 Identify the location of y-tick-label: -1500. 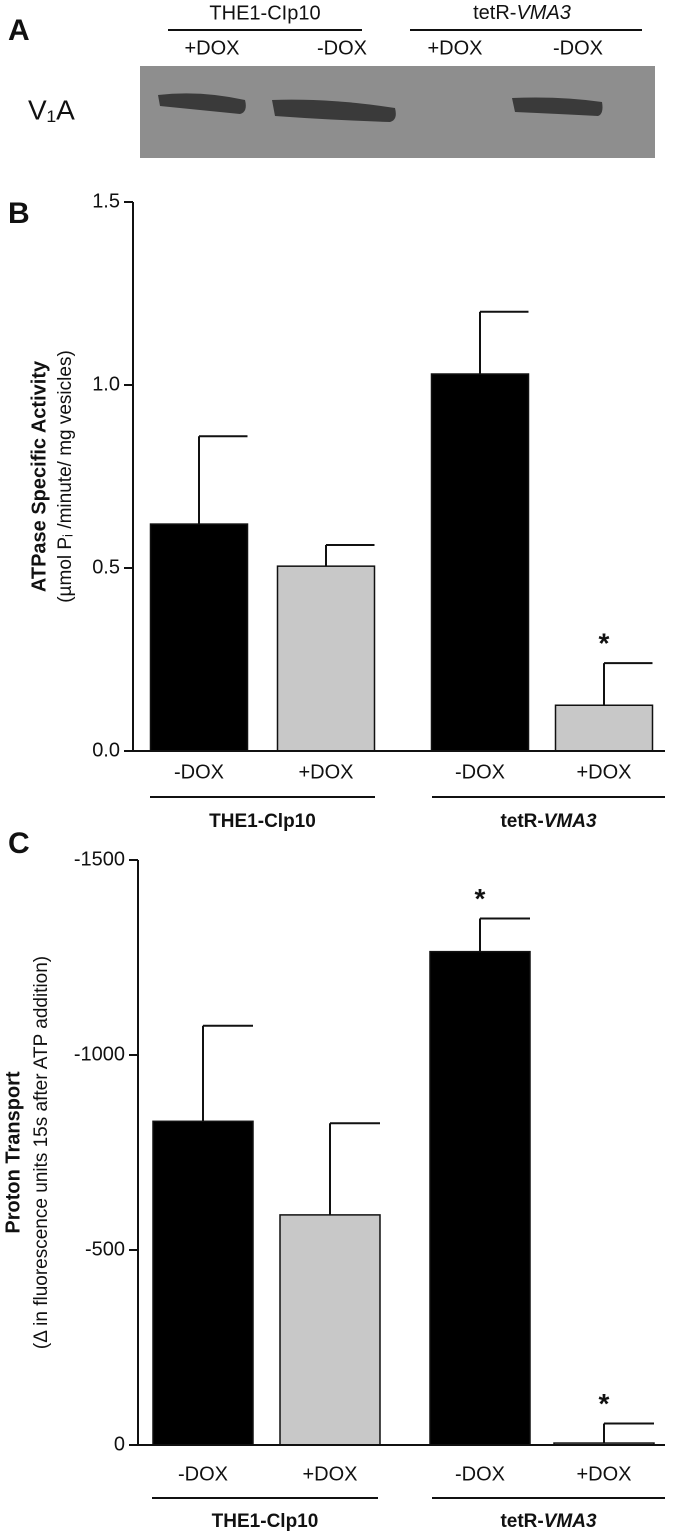
(99, 859).